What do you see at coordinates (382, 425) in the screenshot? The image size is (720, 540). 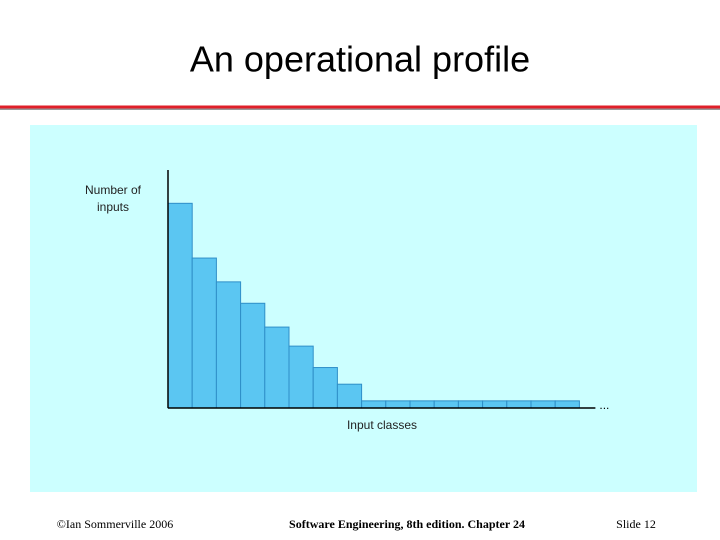 I see `x-axis-label: Input classes` at bounding box center [382, 425].